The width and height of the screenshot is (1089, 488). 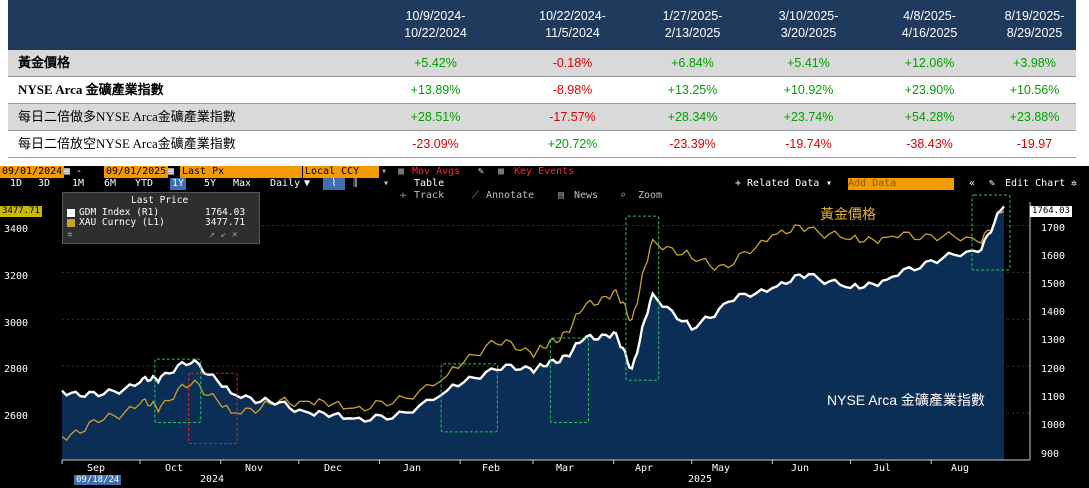 What do you see at coordinates (721, 468) in the screenshot?
I see `month-label: May` at bounding box center [721, 468].